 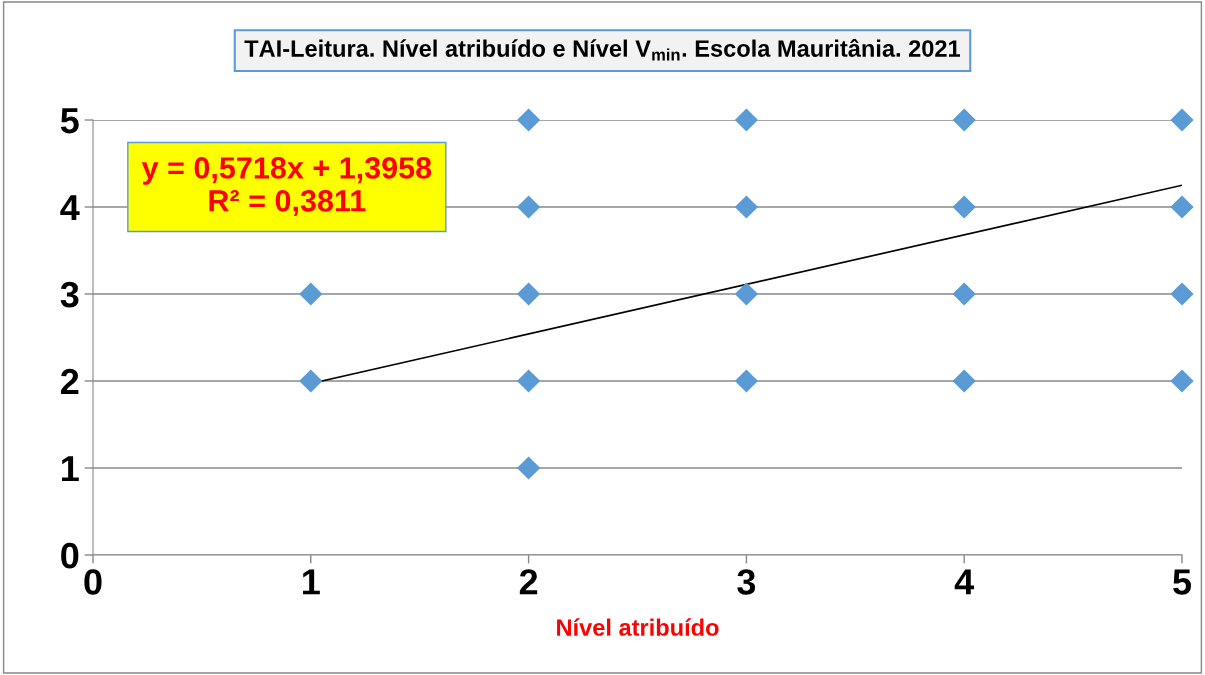 What do you see at coordinates (69, 381) in the screenshot?
I see `y-tick-label: 2` at bounding box center [69, 381].